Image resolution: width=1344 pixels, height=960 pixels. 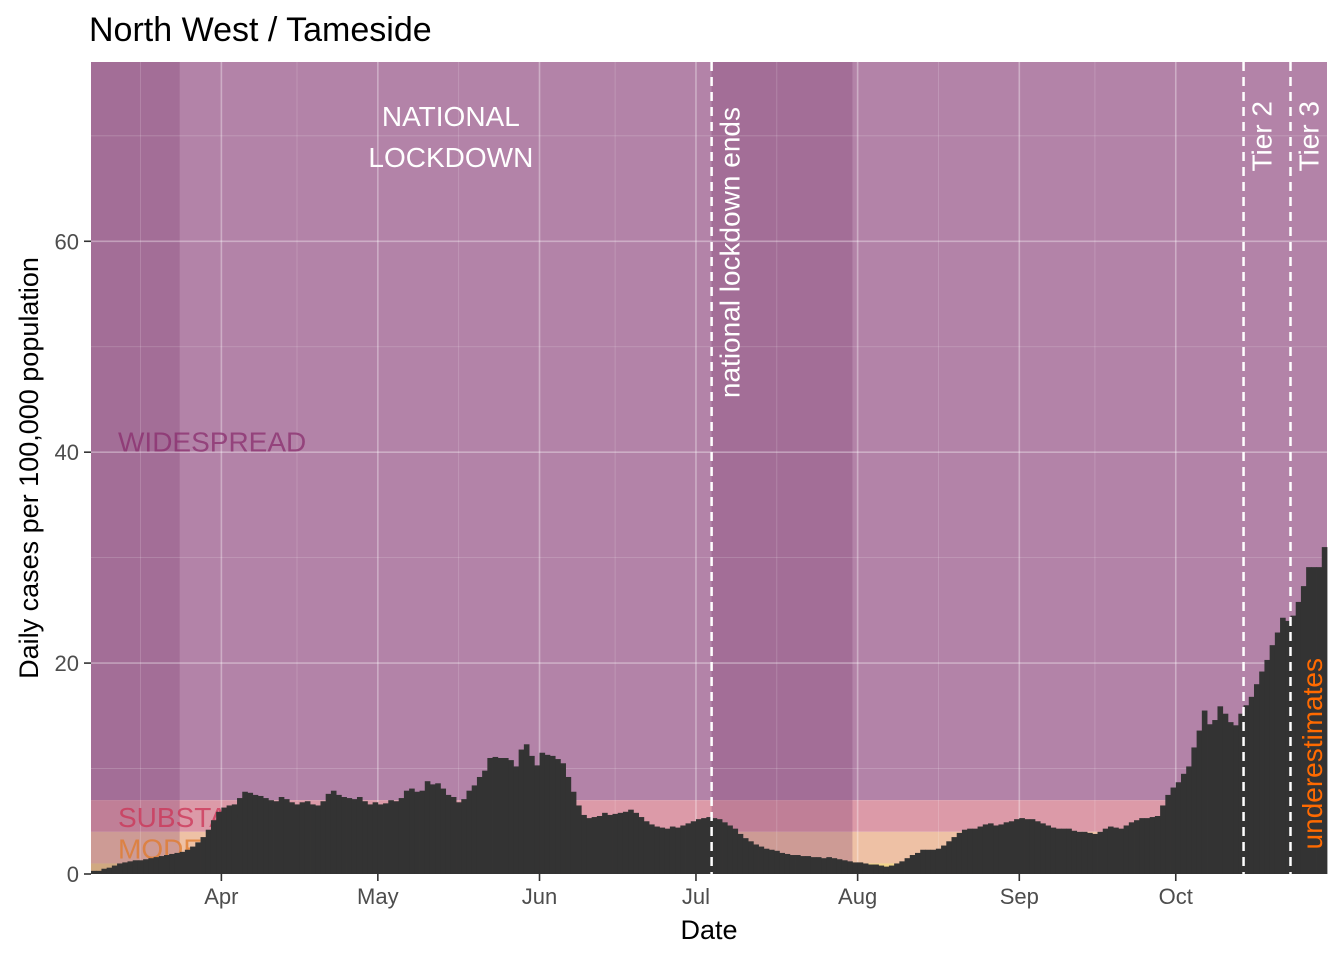 I want to click on x-axis-title: Date, so click(x=708, y=930).